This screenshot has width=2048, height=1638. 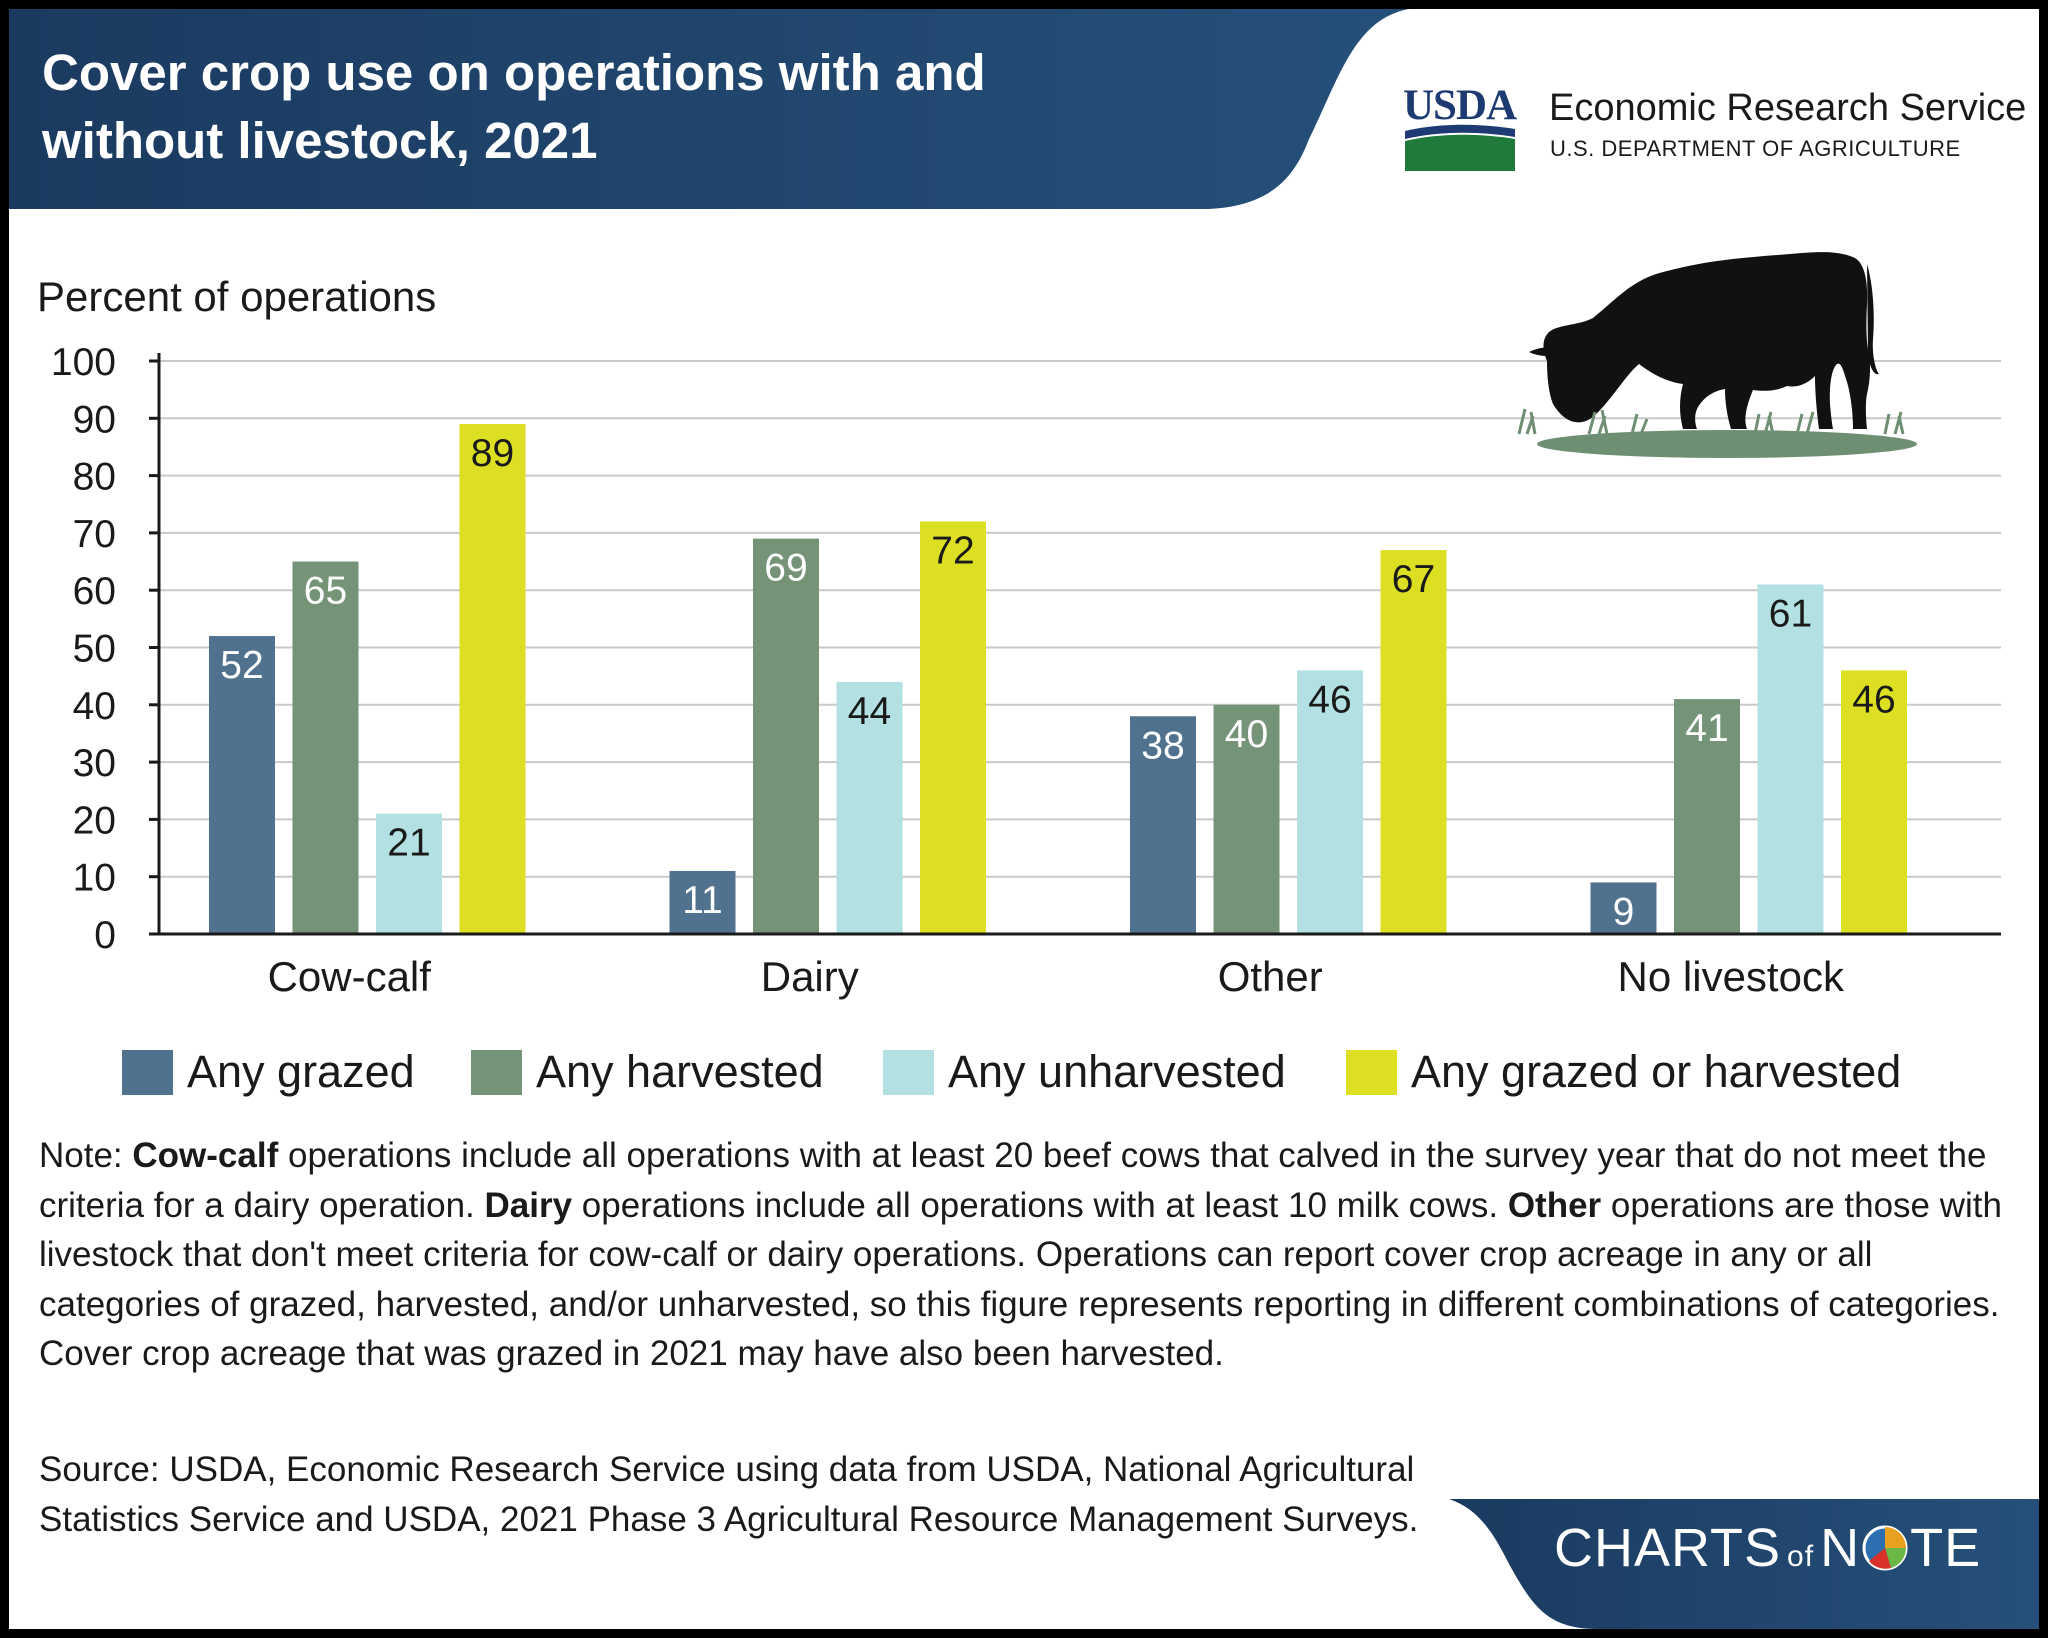 What do you see at coordinates (952, 550) in the screenshot?
I see `bar-value-label: 72` at bounding box center [952, 550].